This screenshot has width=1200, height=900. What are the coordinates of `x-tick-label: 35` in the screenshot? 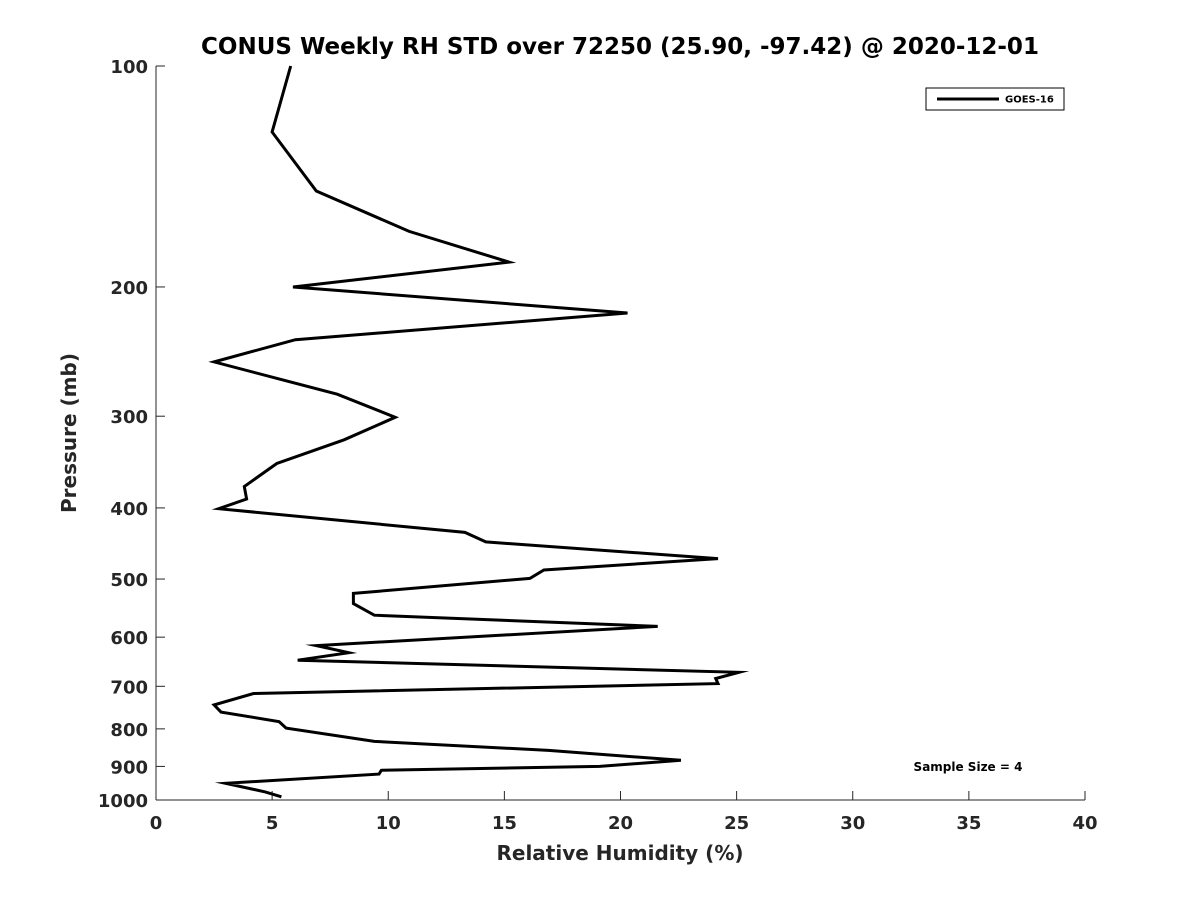 It's located at (968, 823).